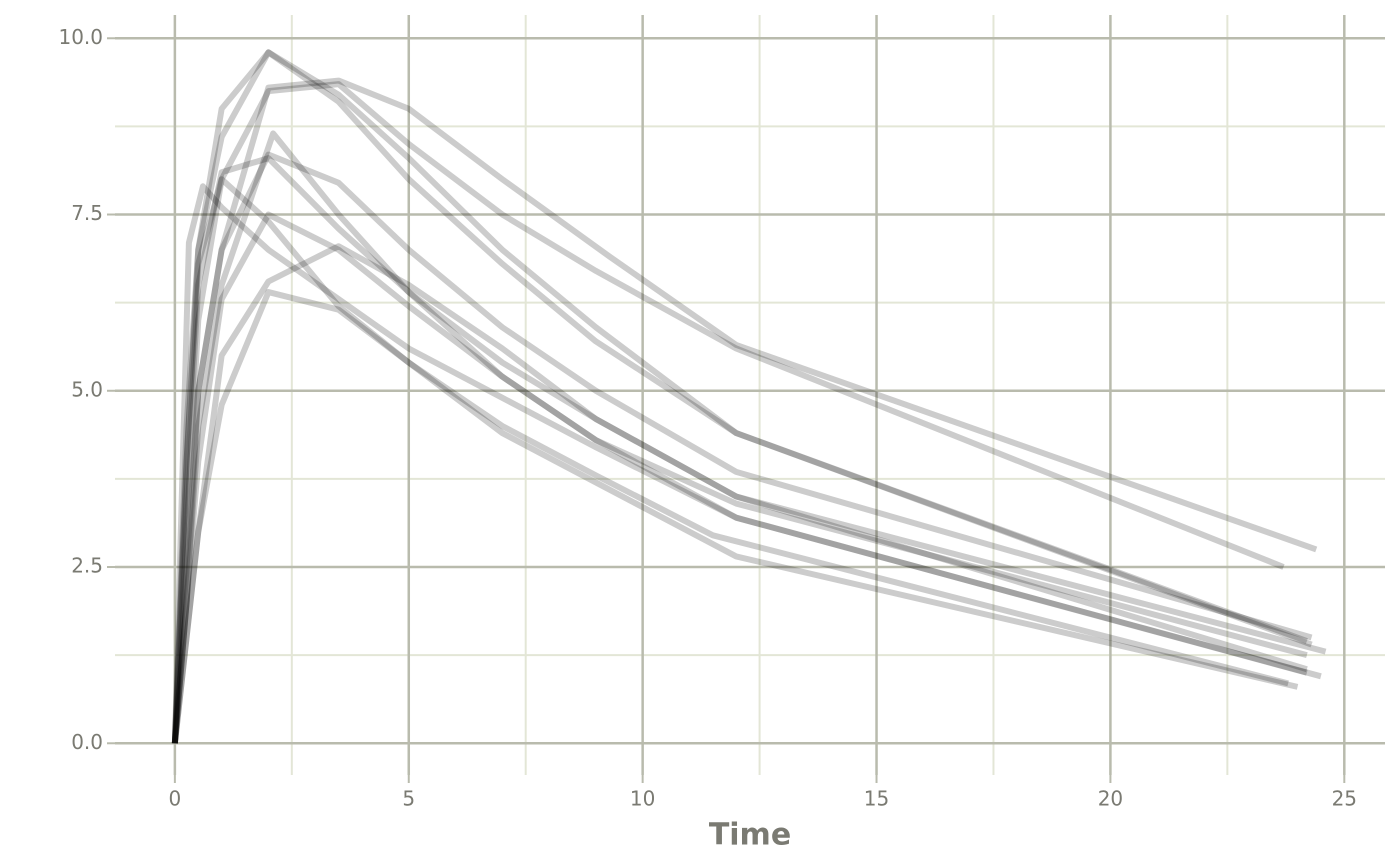 The image size is (1400, 865). Describe the element at coordinates (87, 213) in the screenshot. I see `y-tick-label: 7.5` at that location.